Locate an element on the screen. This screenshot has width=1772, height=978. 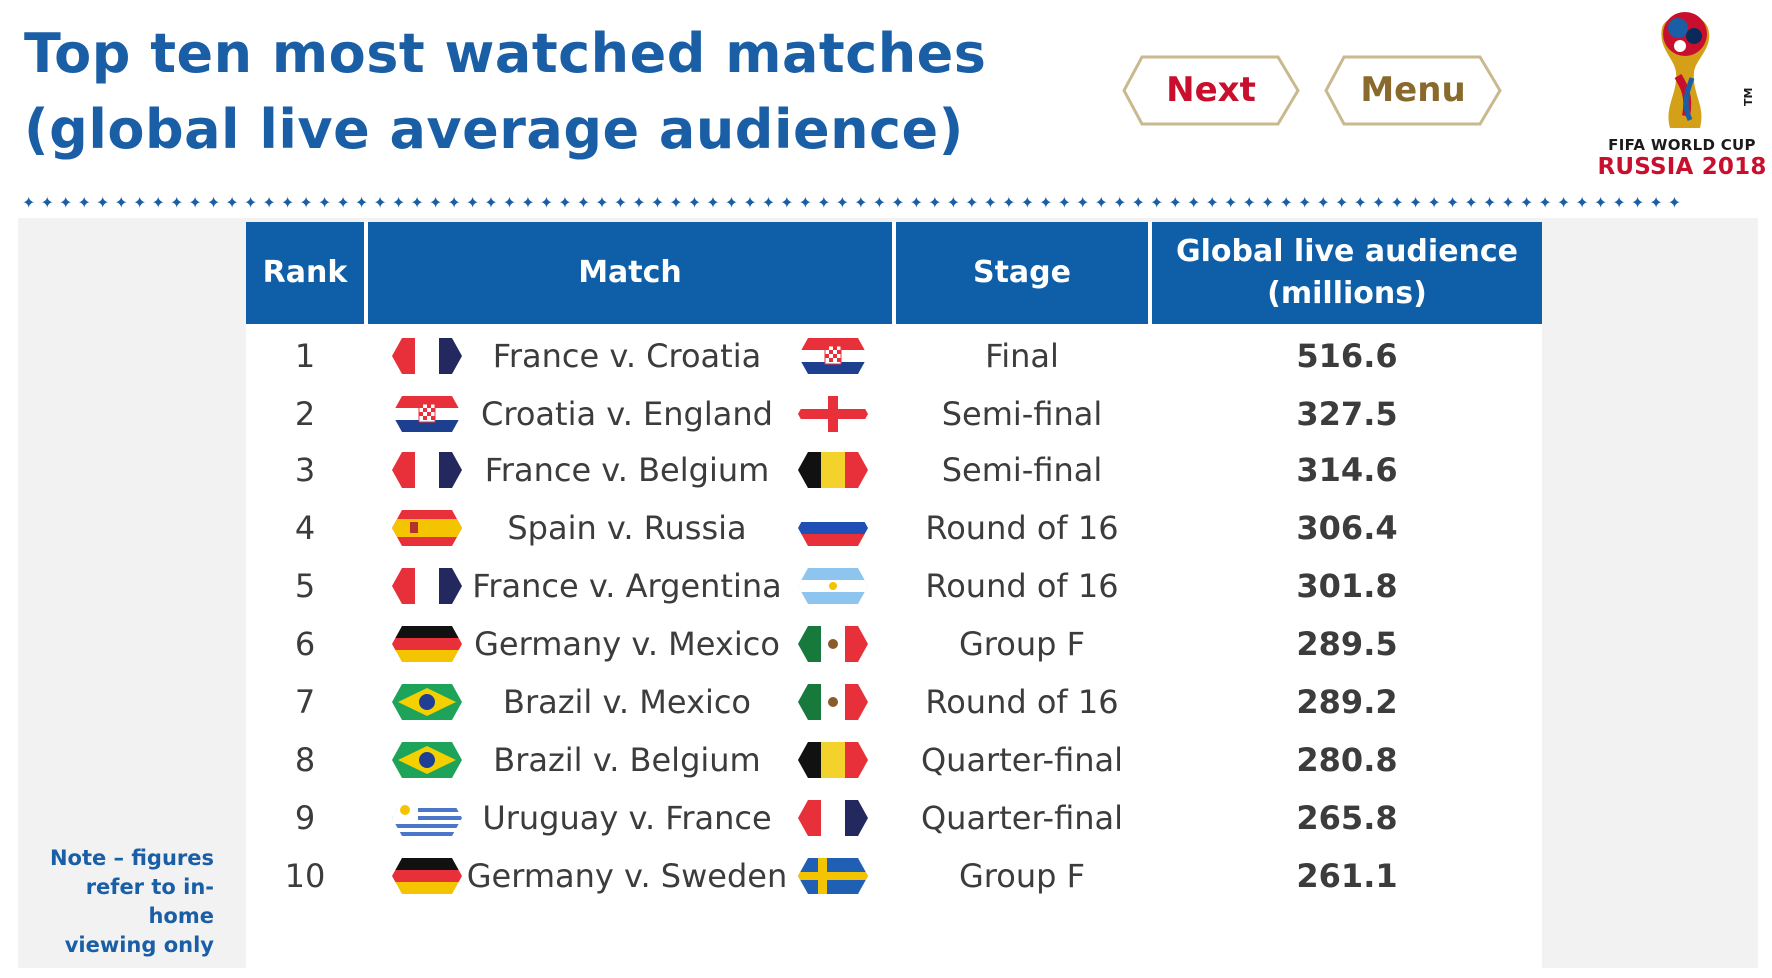
rank-cell: 6 is located at coordinates (305, 644).